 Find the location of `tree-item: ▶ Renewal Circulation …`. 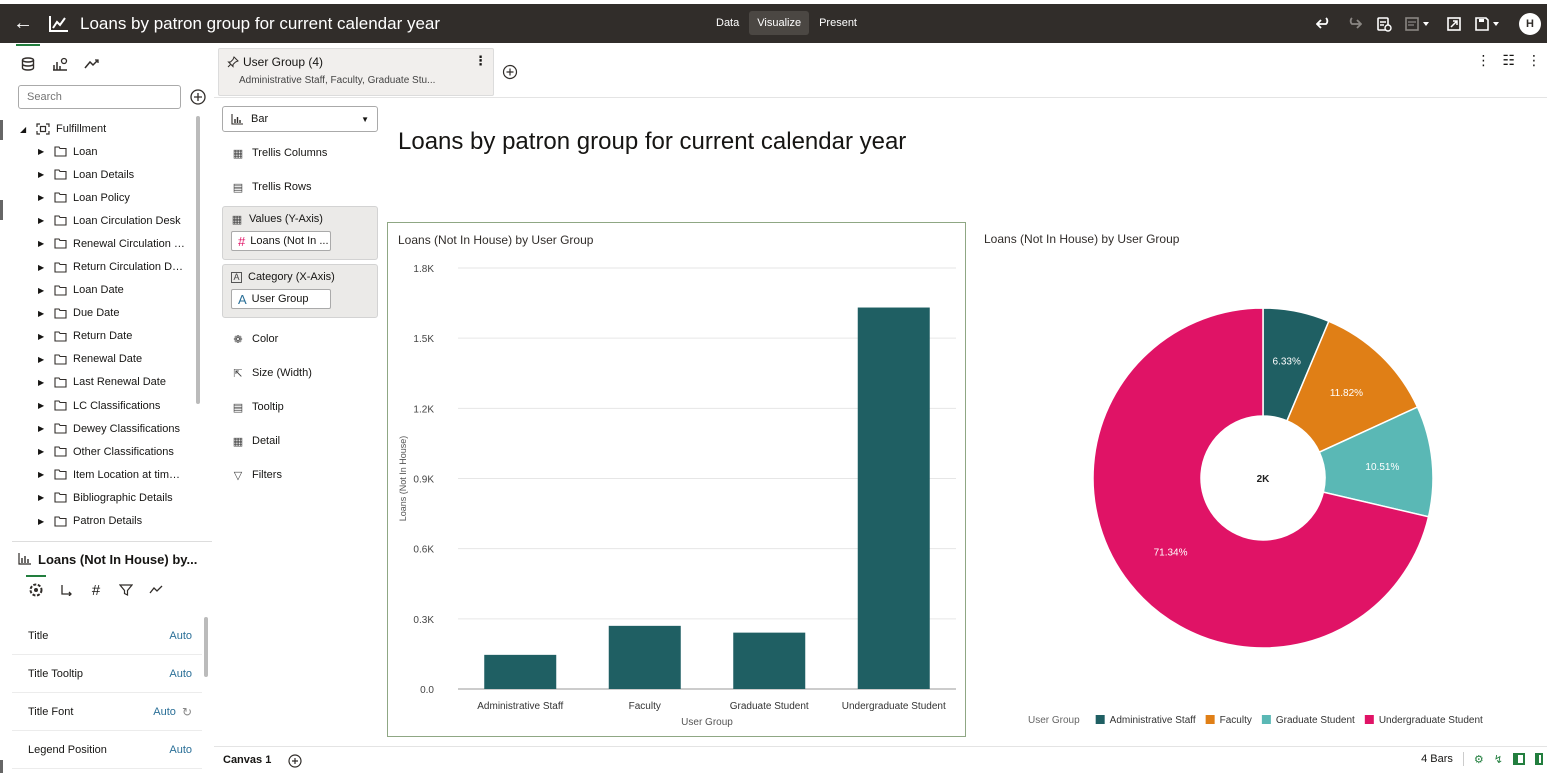

tree-item: ▶ Renewal Circulation … is located at coordinates (107, 243).